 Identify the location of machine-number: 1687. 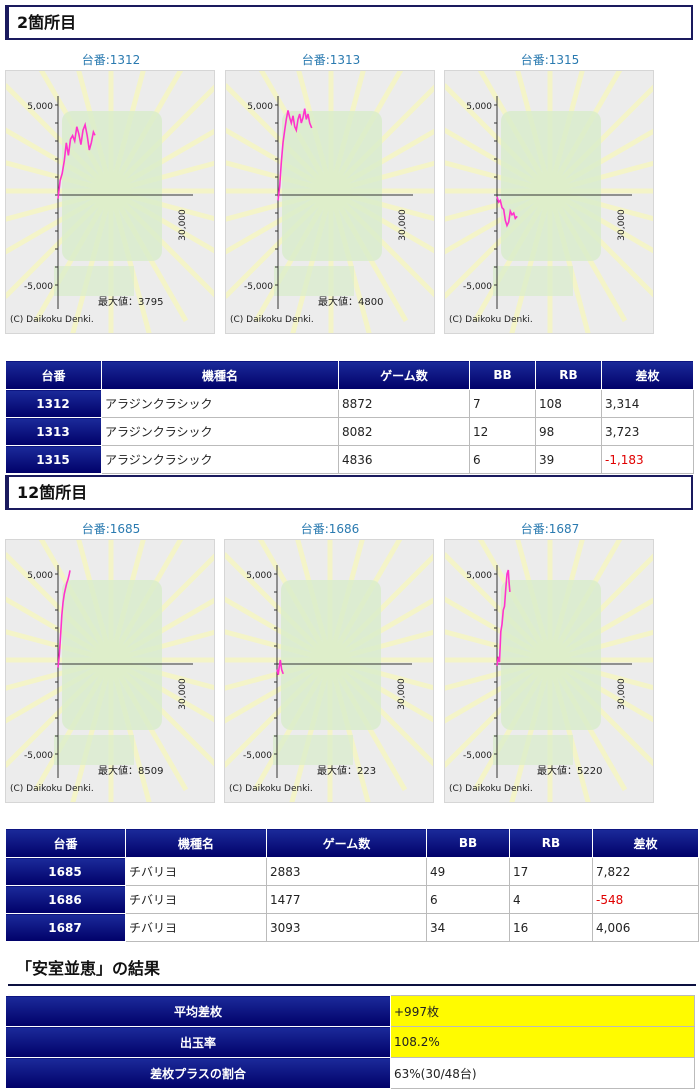
(65, 927).